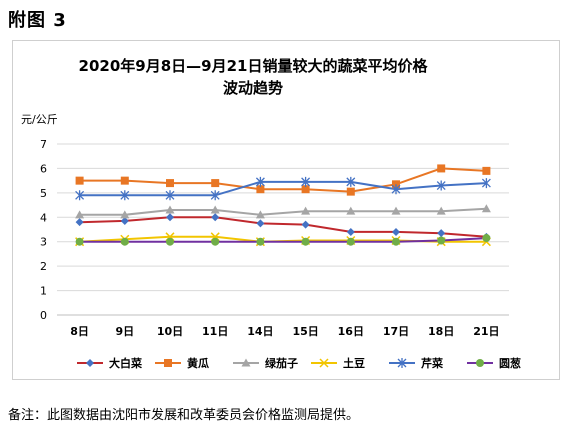  Describe the element at coordinates (253, 88) in the screenshot. I see `chart-subtitle: 波动趋势` at that location.